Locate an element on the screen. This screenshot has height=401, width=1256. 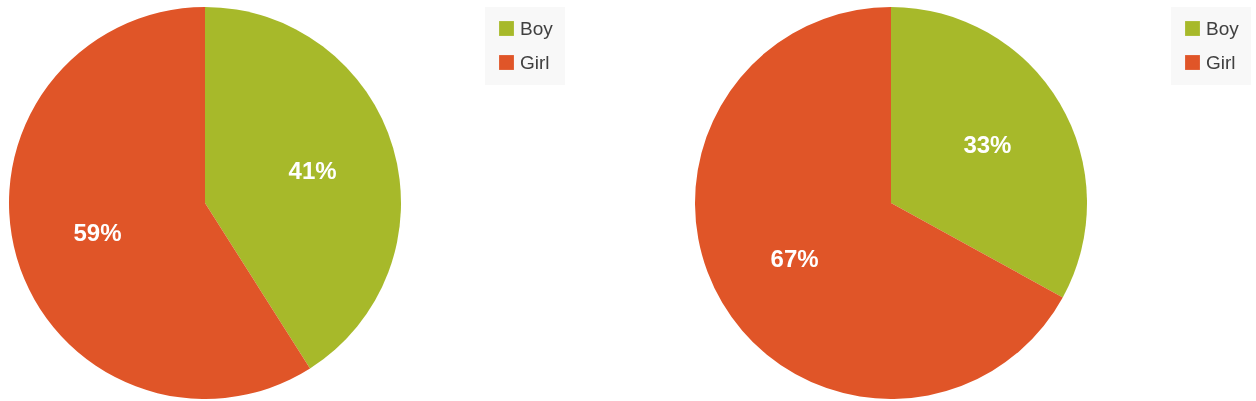
data-label: 41% is located at coordinates (312, 170).